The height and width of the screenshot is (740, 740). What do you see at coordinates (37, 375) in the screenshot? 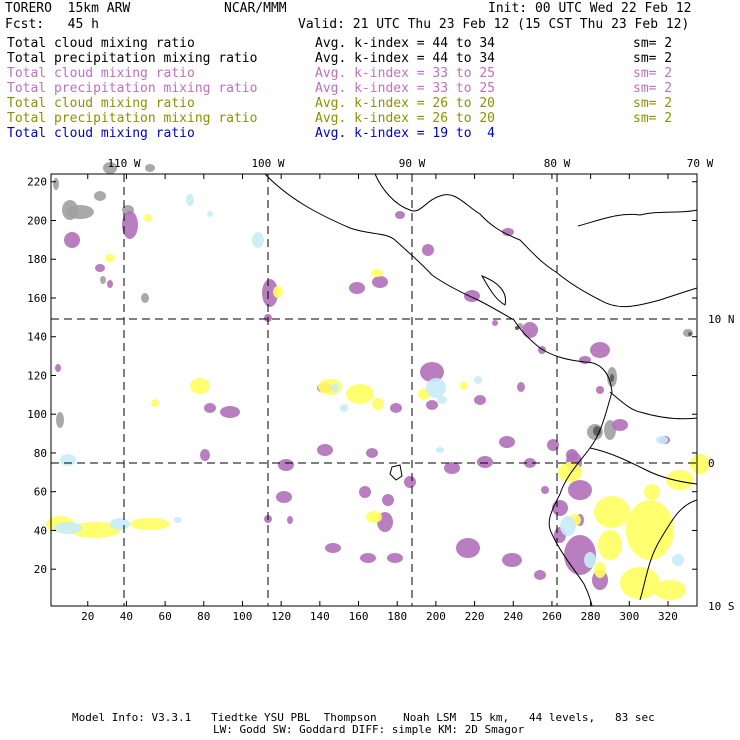
I see `y-tick-label: 120` at bounding box center [37, 375].